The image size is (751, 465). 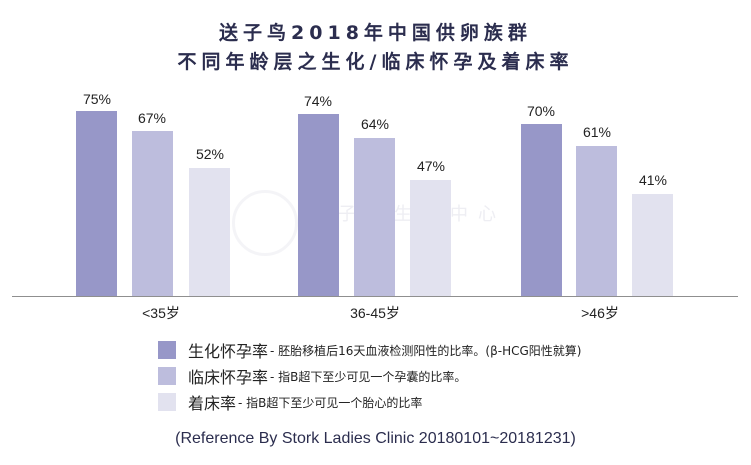 I want to click on category-label: >46岁, so click(x=600, y=313).